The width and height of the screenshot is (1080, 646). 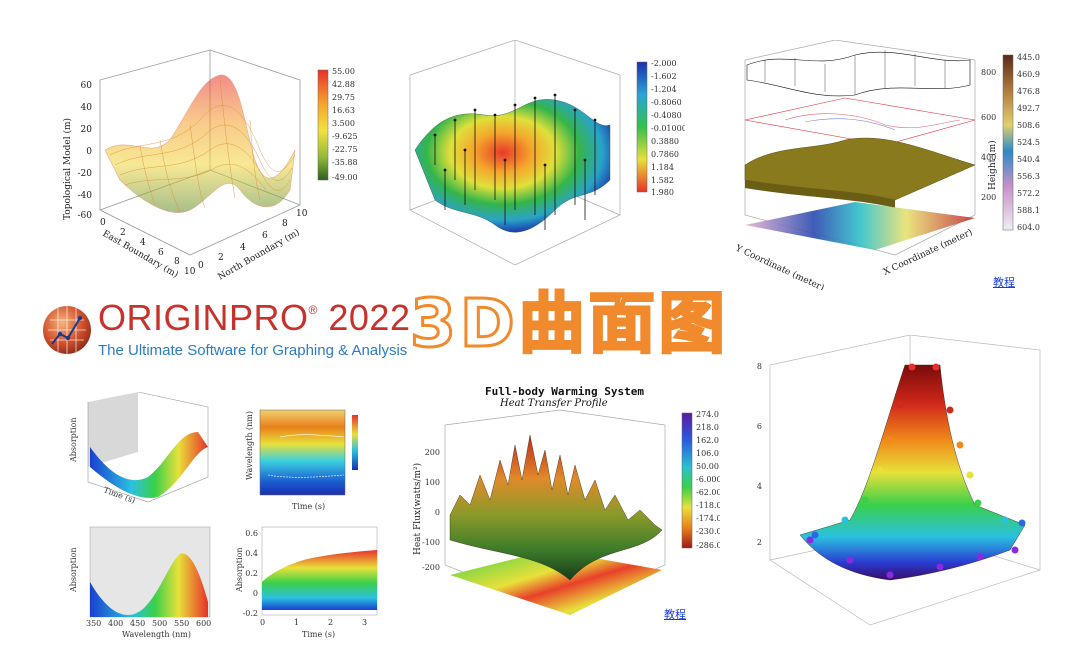 What do you see at coordinates (759, 486) in the screenshot?
I see `chart5-z-tick: 4` at bounding box center [759, 486].